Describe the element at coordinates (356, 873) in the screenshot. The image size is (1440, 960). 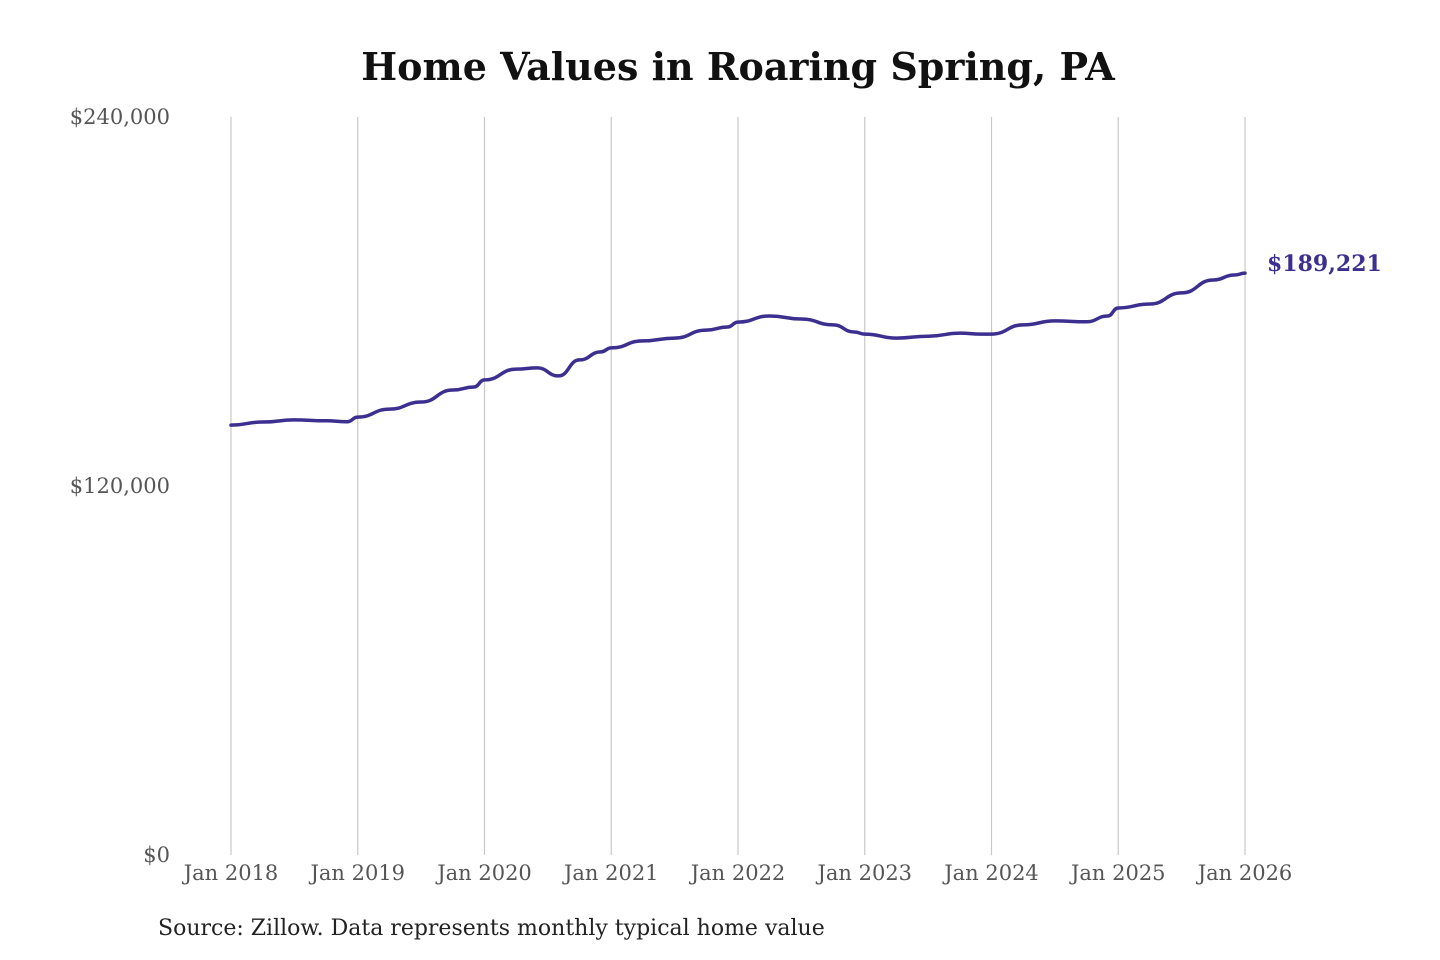
I see `x-tick-label: Jan 2019` at that location.